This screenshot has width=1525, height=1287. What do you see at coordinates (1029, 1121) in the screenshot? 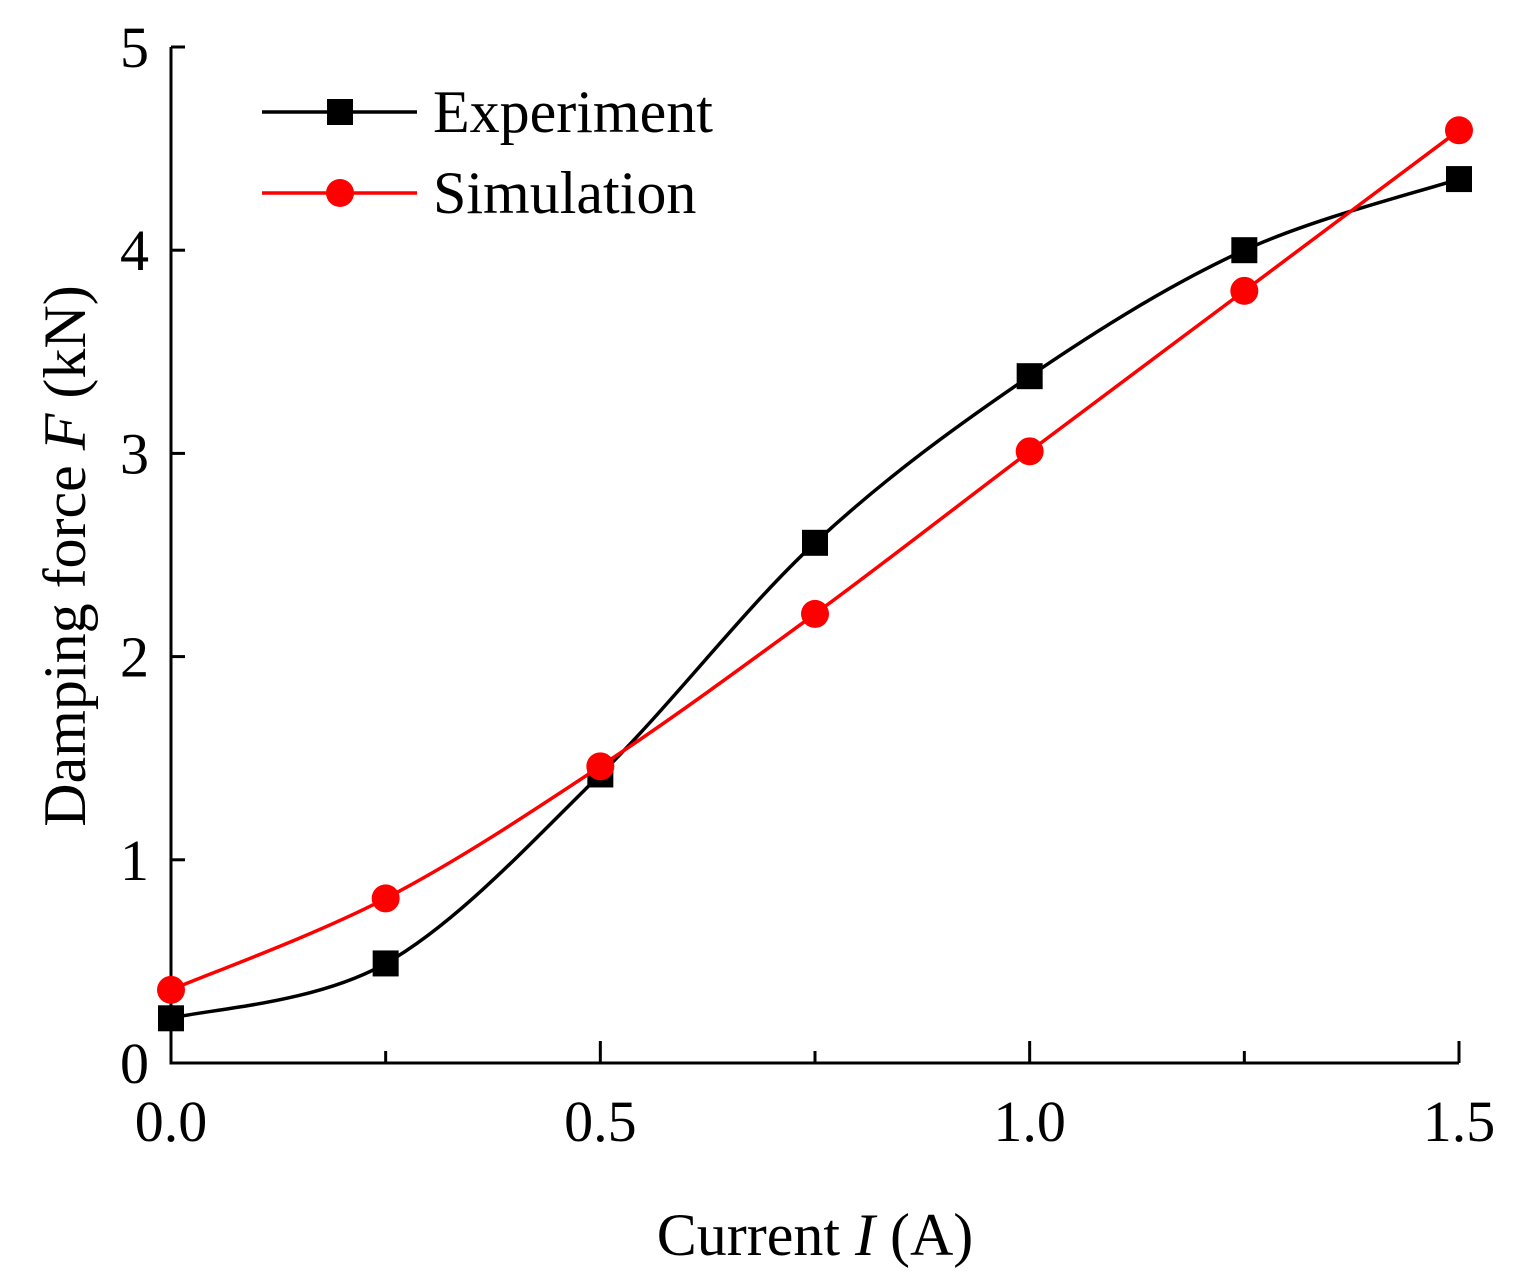
I see `x-tick-label: 1.0` at bounding box center [1029, 1121].